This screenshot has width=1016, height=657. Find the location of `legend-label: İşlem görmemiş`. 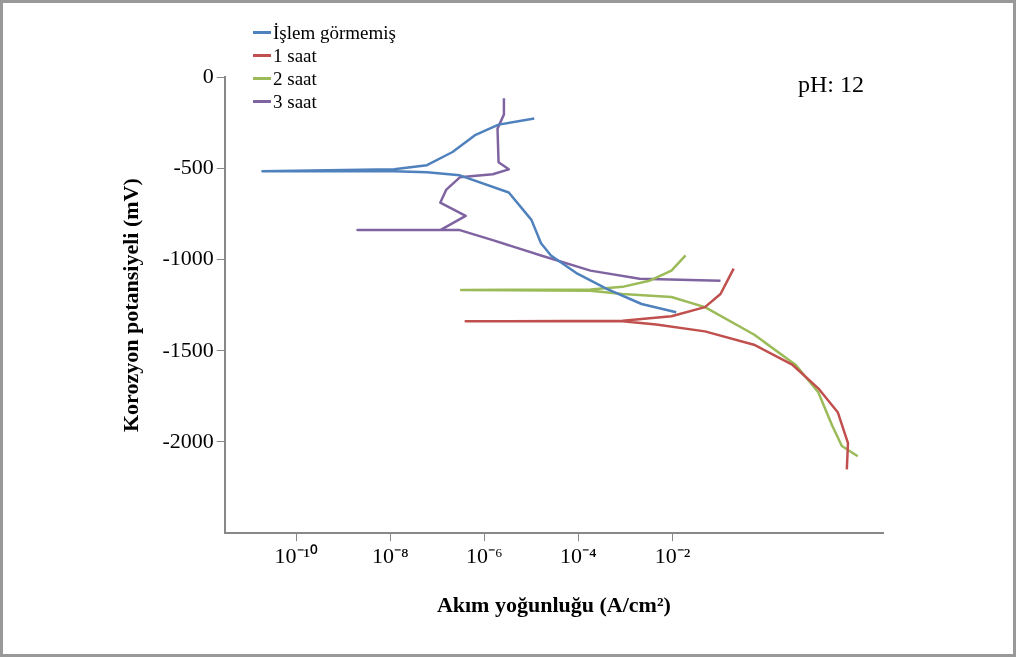

legend-label: İşlem görmemiş is located at coordinates (334, 32).